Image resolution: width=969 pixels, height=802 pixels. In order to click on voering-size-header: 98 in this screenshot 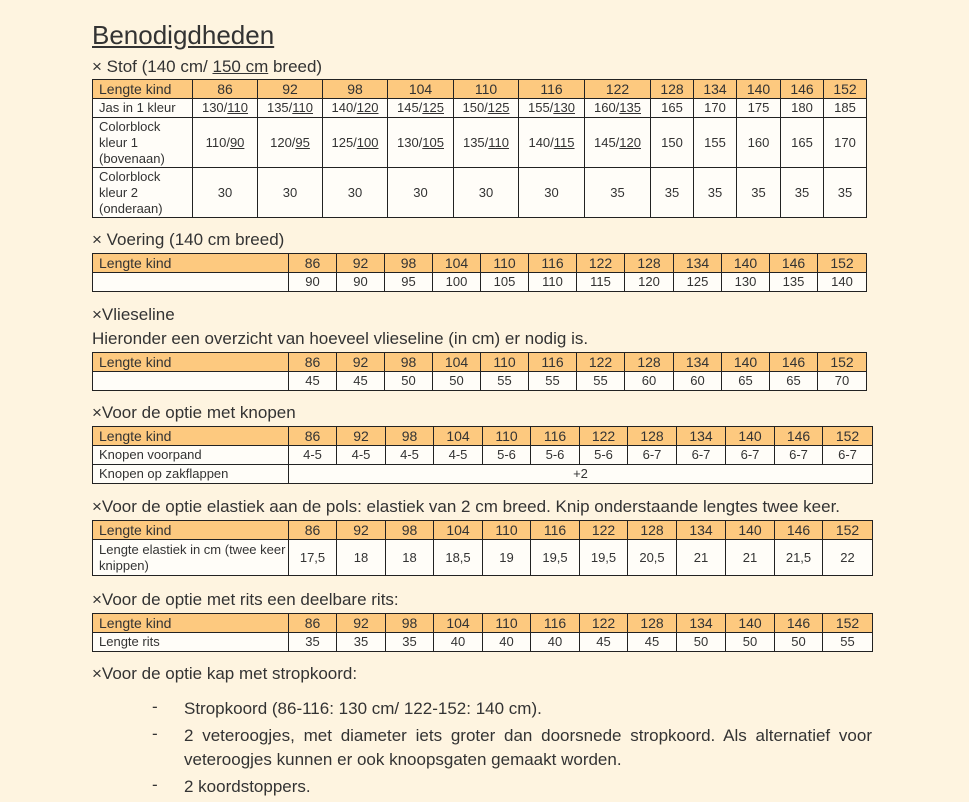, I will do `click(408, 263)`.